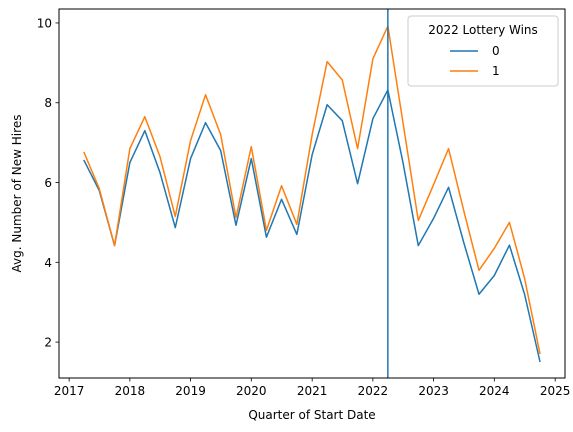 This screenshot has width=573, height=432. I want to click on y-axis: 2 4 6 8 10, so click(48, 183).